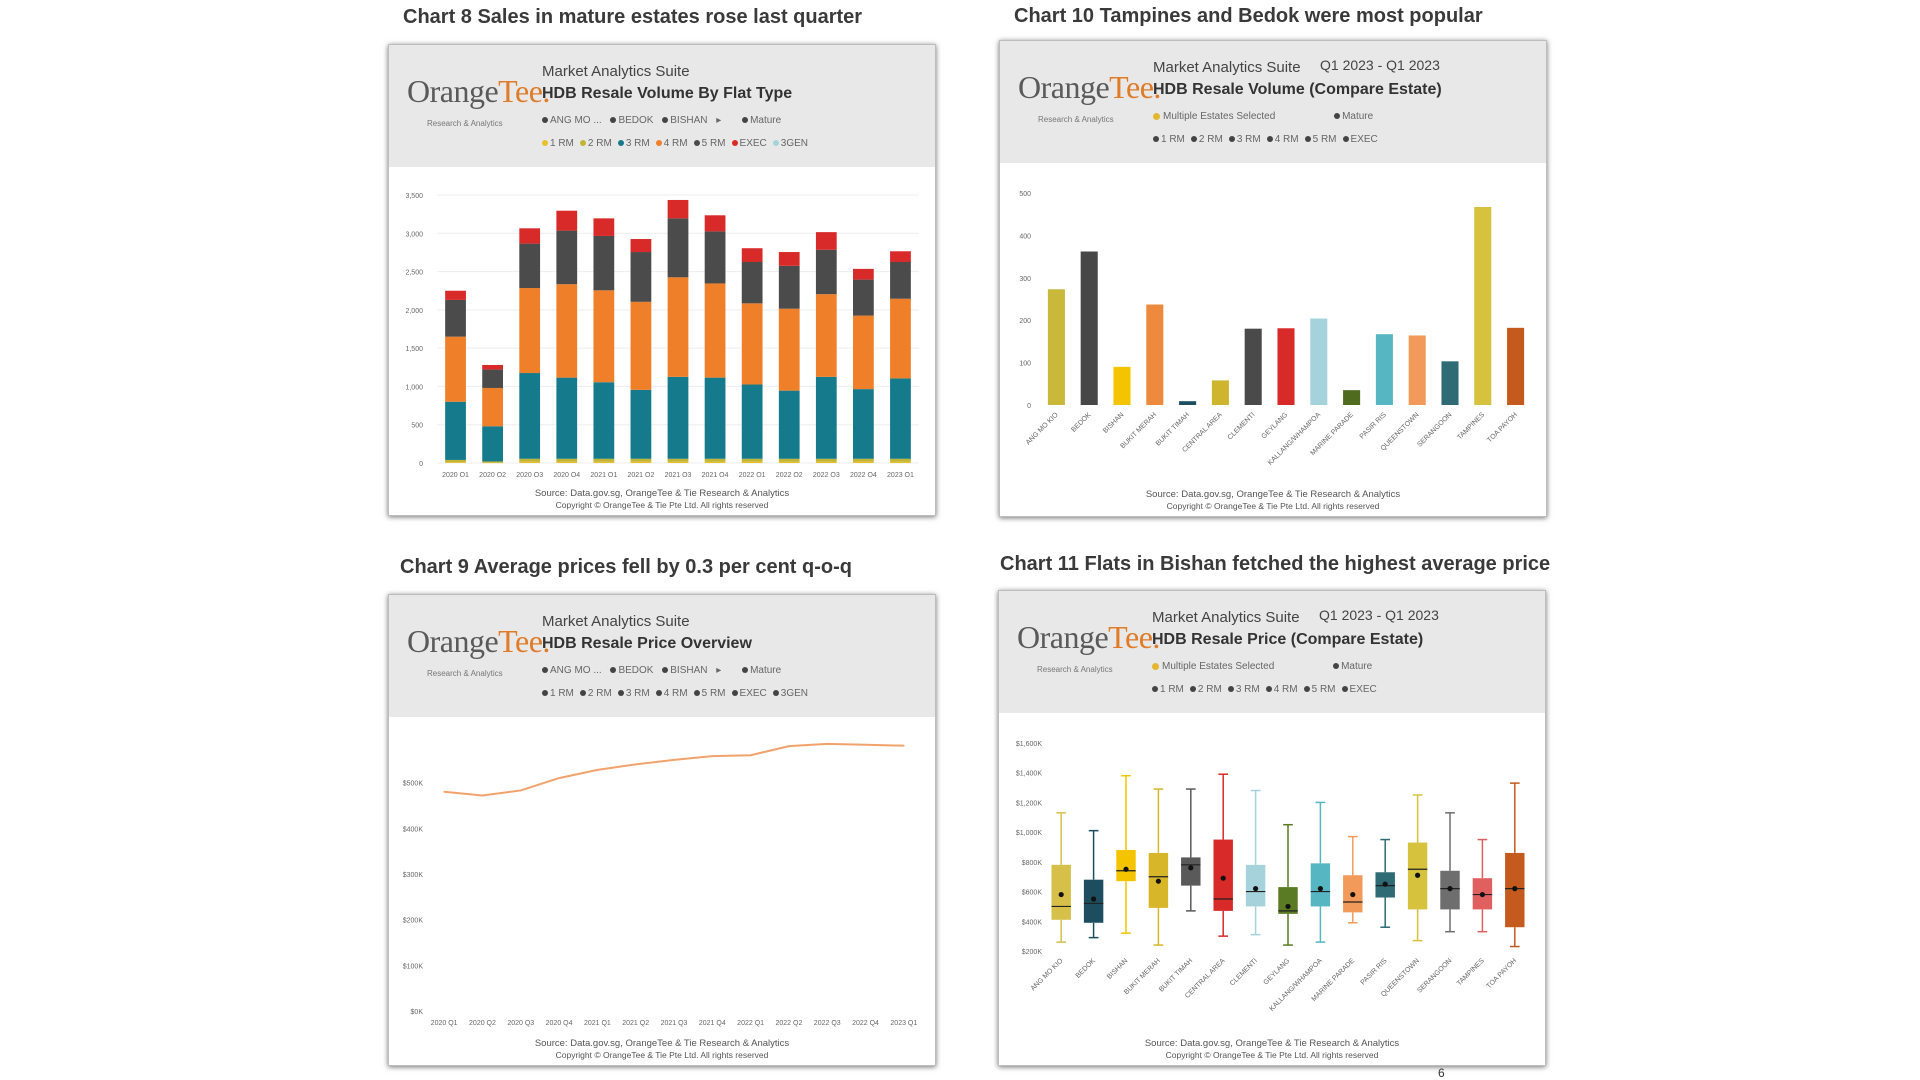  I want to click on flat-type-legend: 1 RM 2 RM 3 RM 4 RM 5 RM EXEC, so click(1267, 689).